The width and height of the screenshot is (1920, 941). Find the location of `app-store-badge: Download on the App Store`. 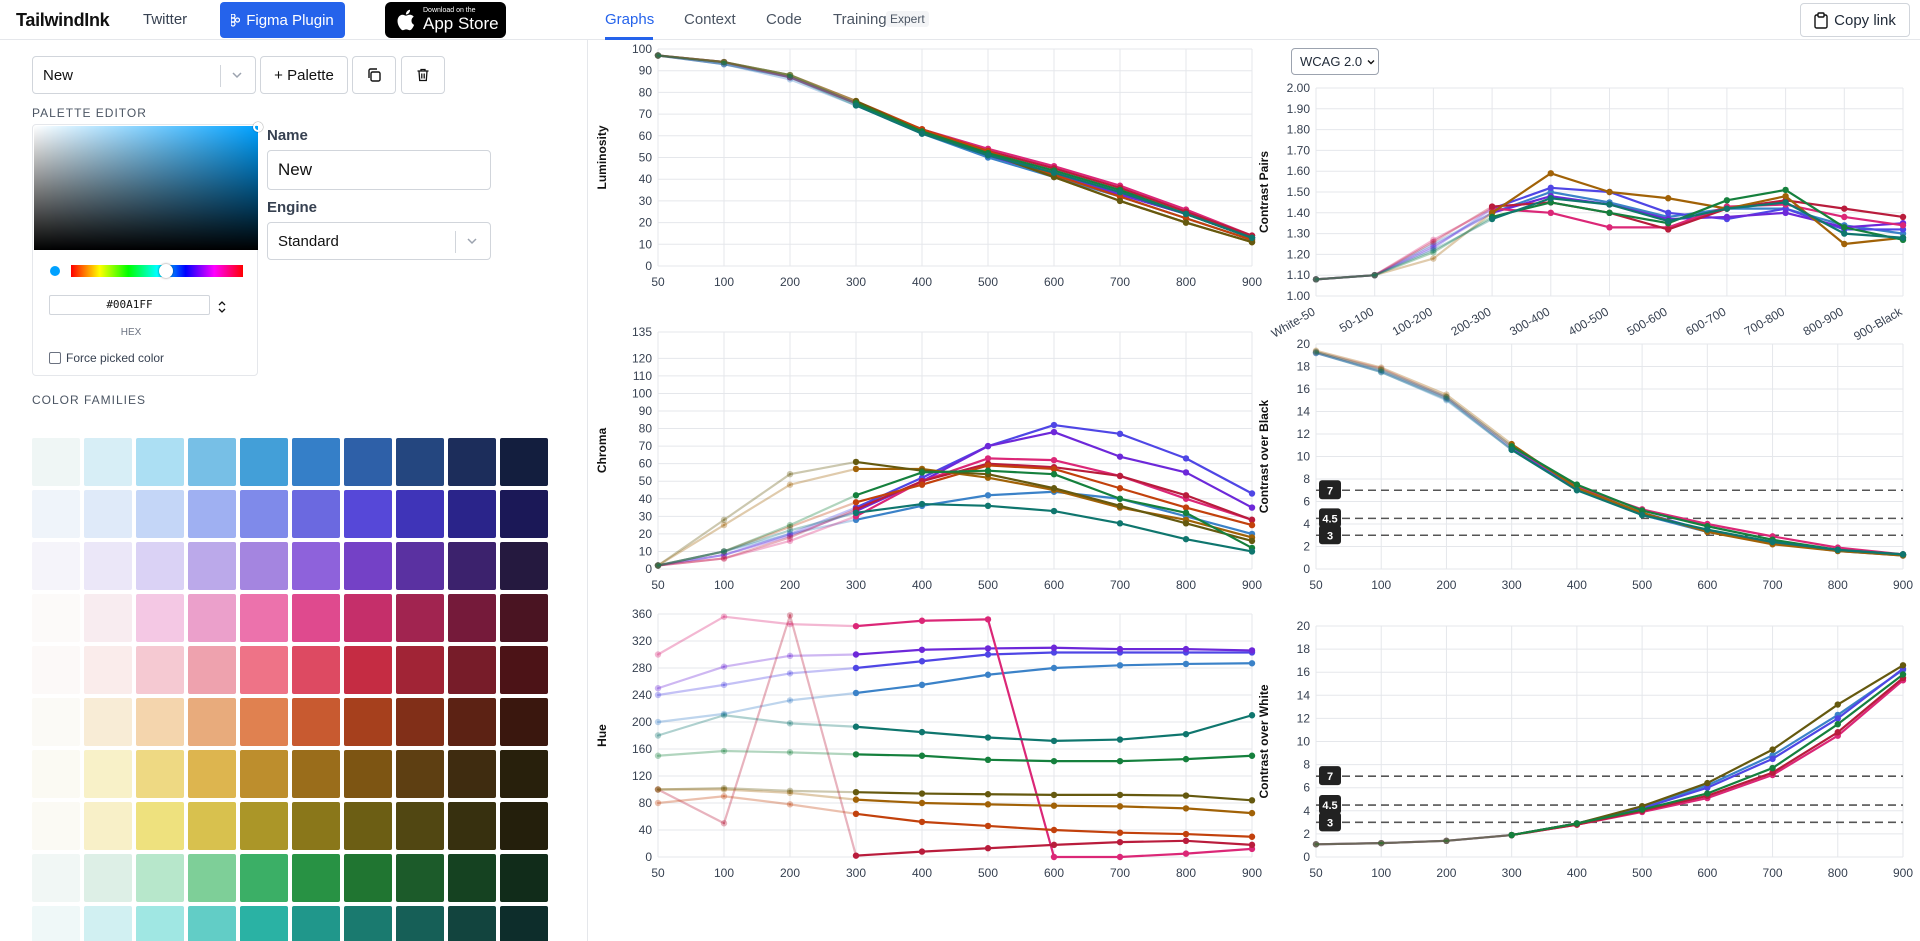

app-store-badge: Download on the App Store is located at coordinates (445, 20).